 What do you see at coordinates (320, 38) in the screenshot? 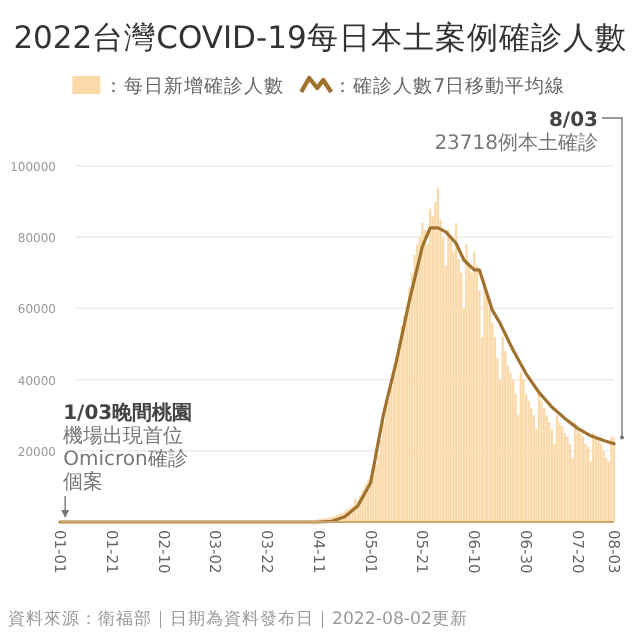
I see `chart-title: 2022台灣COVID-19每日本土案例確診人數` at bounding box center [320, 38].